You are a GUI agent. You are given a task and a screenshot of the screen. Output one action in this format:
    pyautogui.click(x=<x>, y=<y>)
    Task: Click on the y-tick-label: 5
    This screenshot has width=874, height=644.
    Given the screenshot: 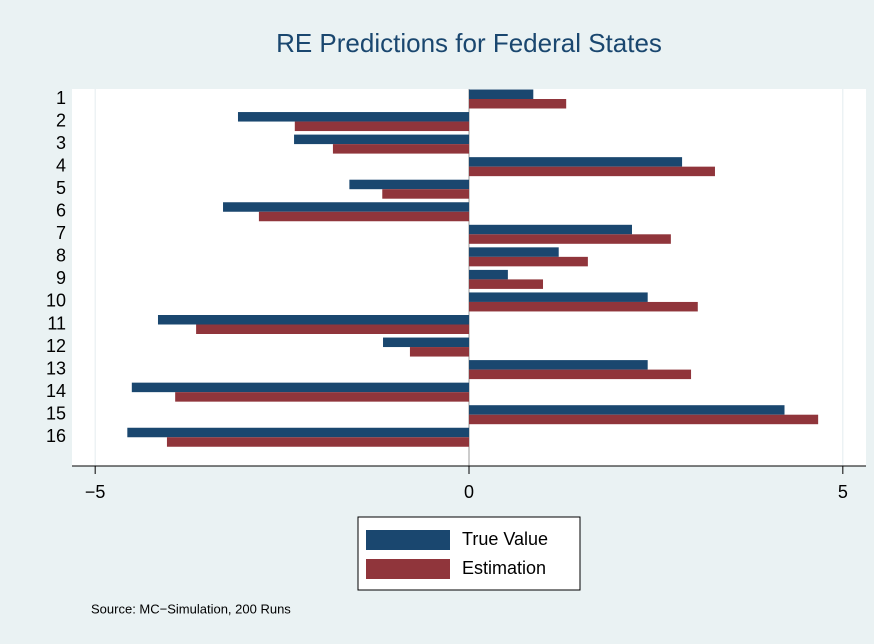 What is the action you would take?
    pyautogui.click(x=61, y=188)
    